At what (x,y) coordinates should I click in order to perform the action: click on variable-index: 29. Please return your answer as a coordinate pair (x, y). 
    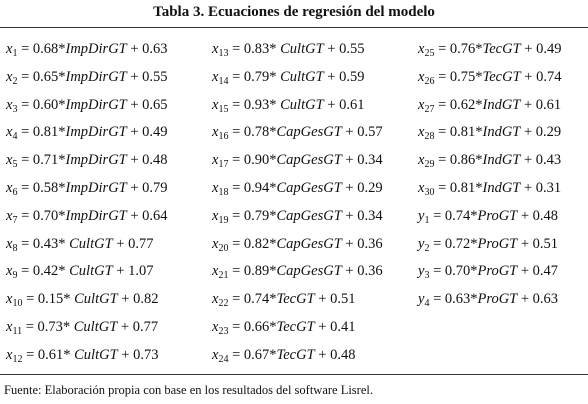
    Looking at the image, I should click on (429, 165).